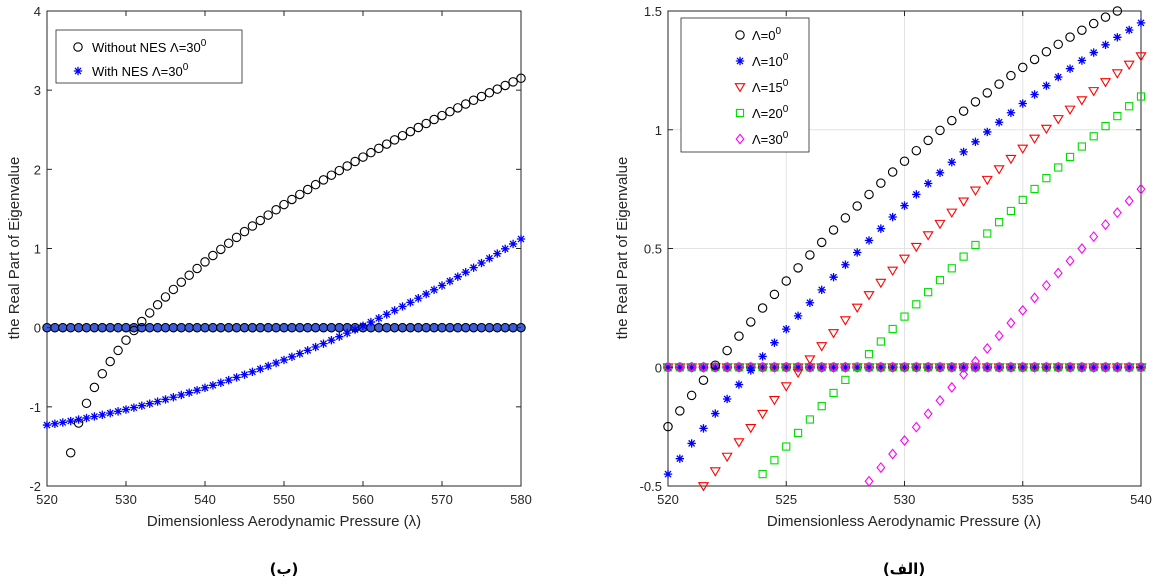  I want to click on zero-band-right, so click(904, 367).